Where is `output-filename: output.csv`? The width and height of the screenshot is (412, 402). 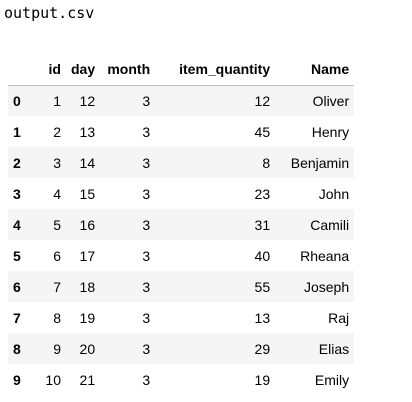 output-filename: output.csv is located at coordinates (49, 13).